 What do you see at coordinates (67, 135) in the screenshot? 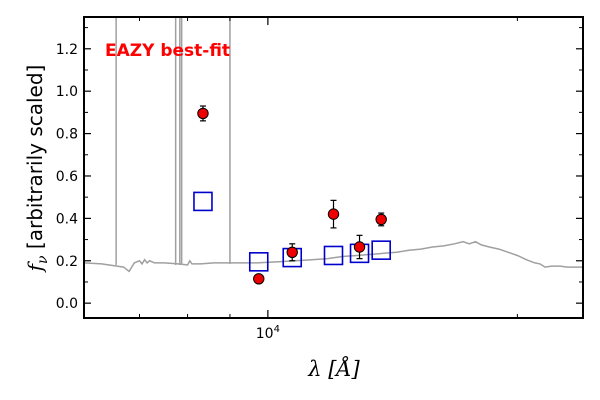
I see `y-tick-label: 0.8` at bounding box center [67, 135].